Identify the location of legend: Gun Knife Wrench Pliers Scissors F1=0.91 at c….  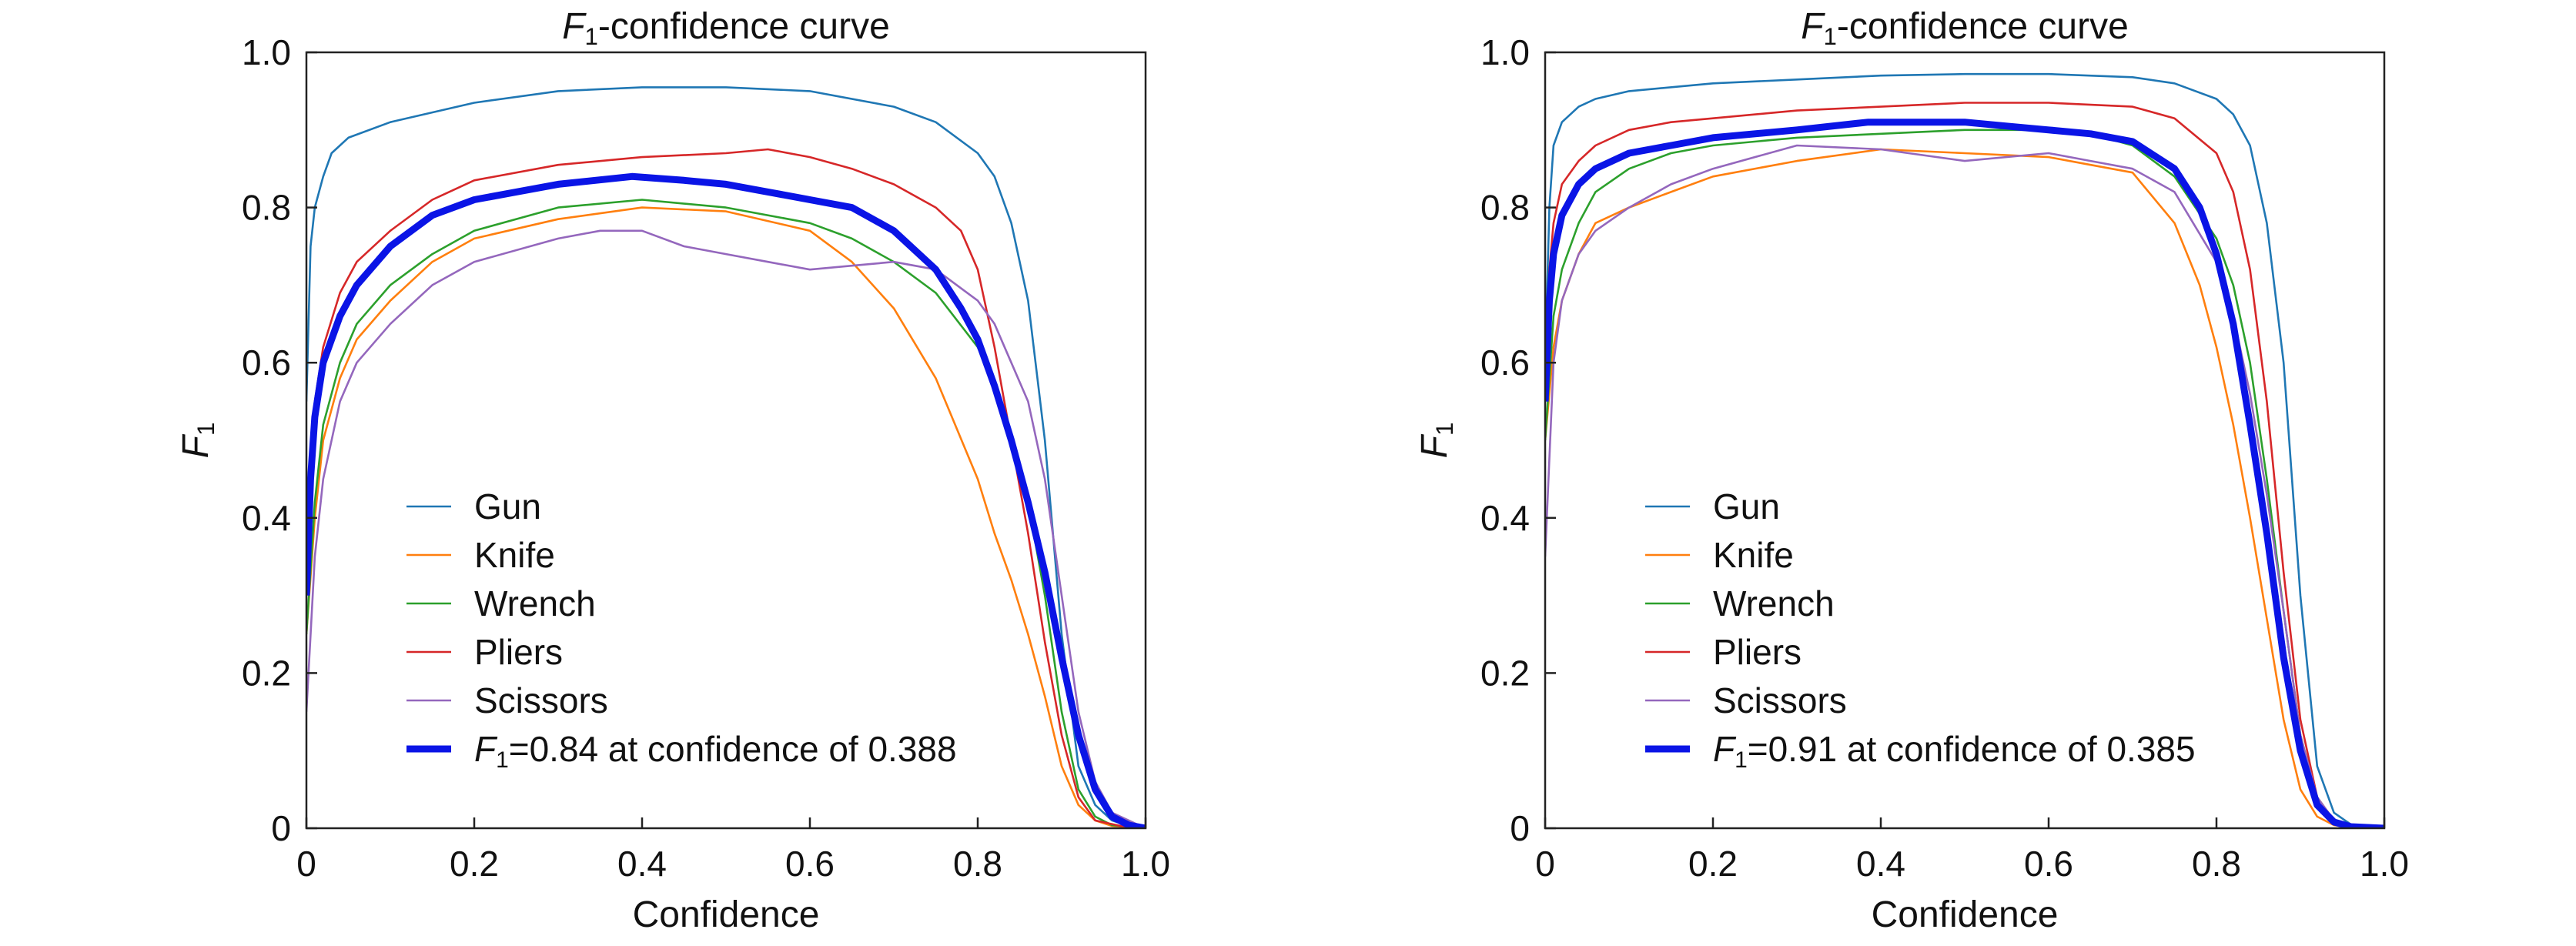
(1920, 629).